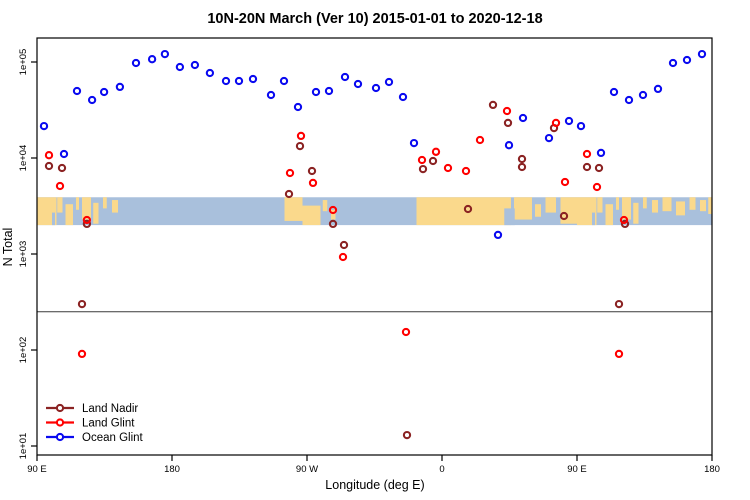 This screenshot has height=500, width=750. Describe the element at coordinates (23, 446) in the screenshot. I see `y-tick-label: 1e+01` at that location.